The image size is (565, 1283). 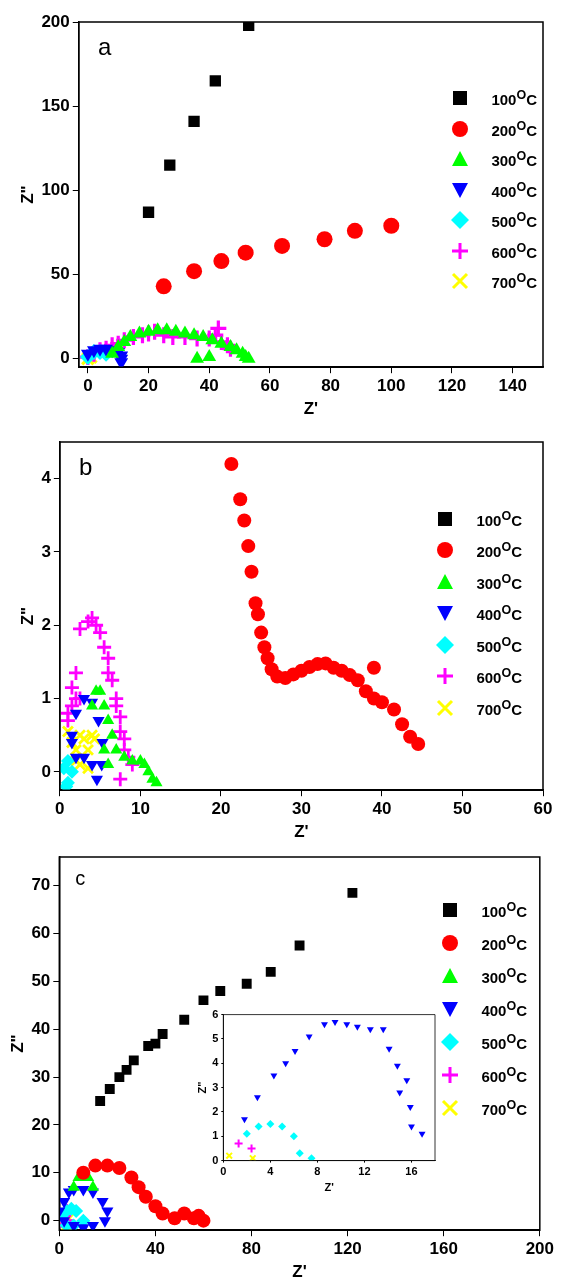 What do you see at coordinates (55, 105) in the screenshot?
I see `y-tick-label: 150` at bounding box center [55, 105].